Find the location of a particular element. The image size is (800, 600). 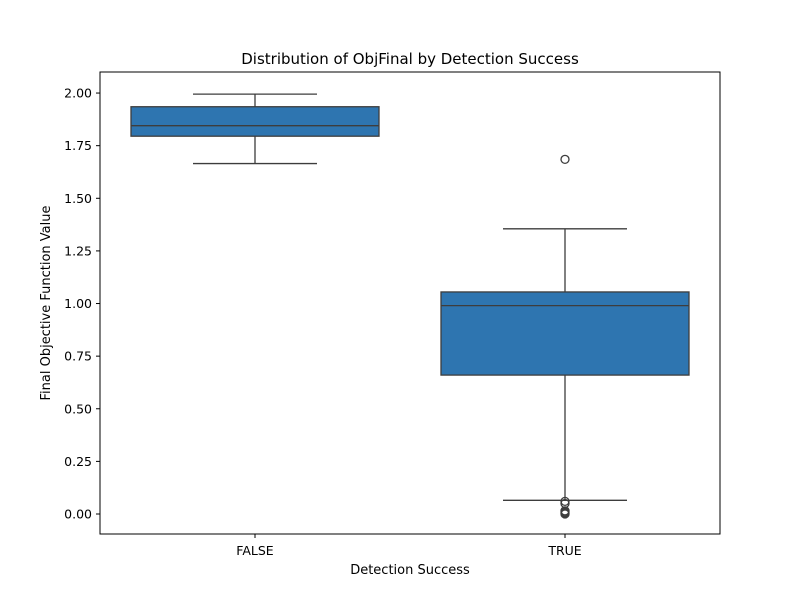

y-tick-label: 1.50 is located at coordinates (78, 198).